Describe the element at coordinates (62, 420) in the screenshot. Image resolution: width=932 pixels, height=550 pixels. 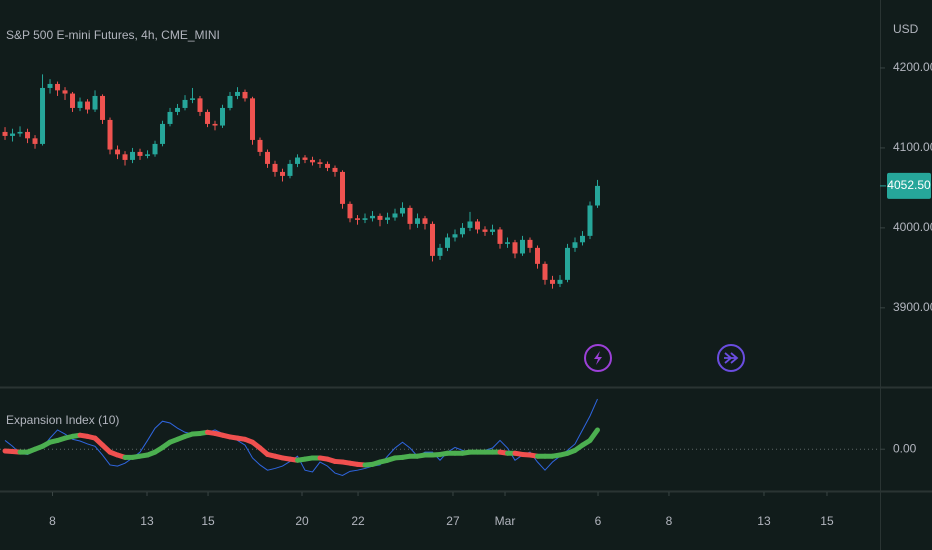
I see `indicator-title: Expansion Index (10)` at that location.